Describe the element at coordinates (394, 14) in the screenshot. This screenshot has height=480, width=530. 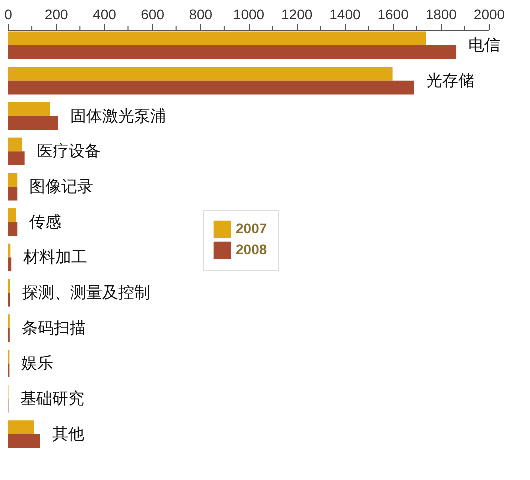
I see `x-tick-label: 1600` at that location.